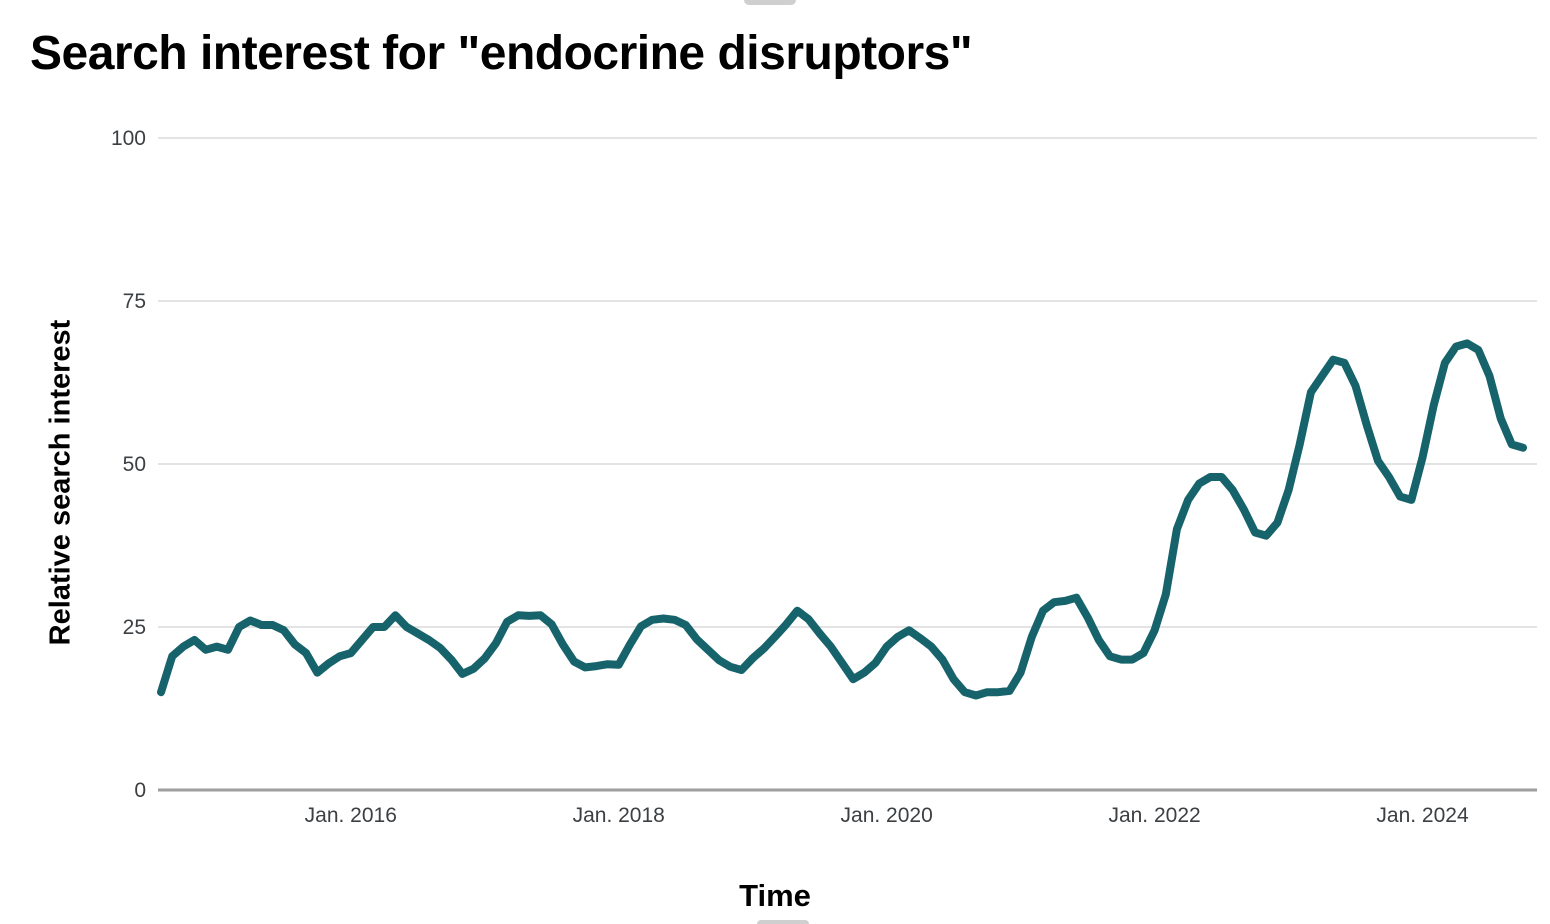 This screenshot has width=1550, height=924. Describe the element at coordinates (1422, 815) in the screenshot. I see `x-tick-label: Jan. 2024` at that location.